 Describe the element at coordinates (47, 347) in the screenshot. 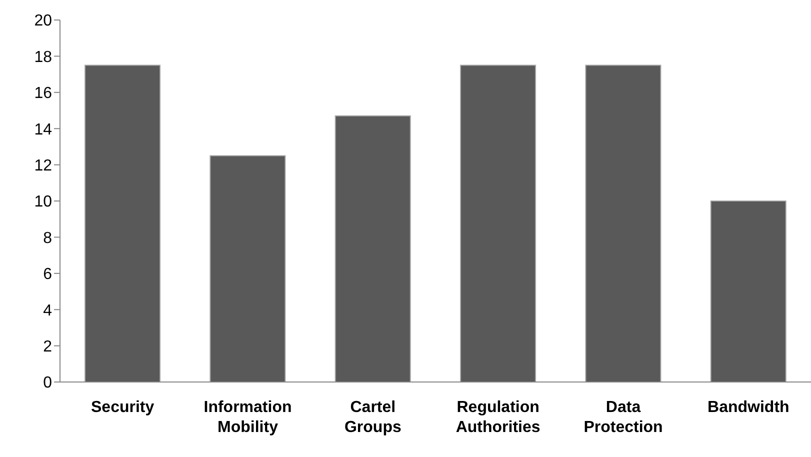

I see `y-tick-label: 2` at that location.